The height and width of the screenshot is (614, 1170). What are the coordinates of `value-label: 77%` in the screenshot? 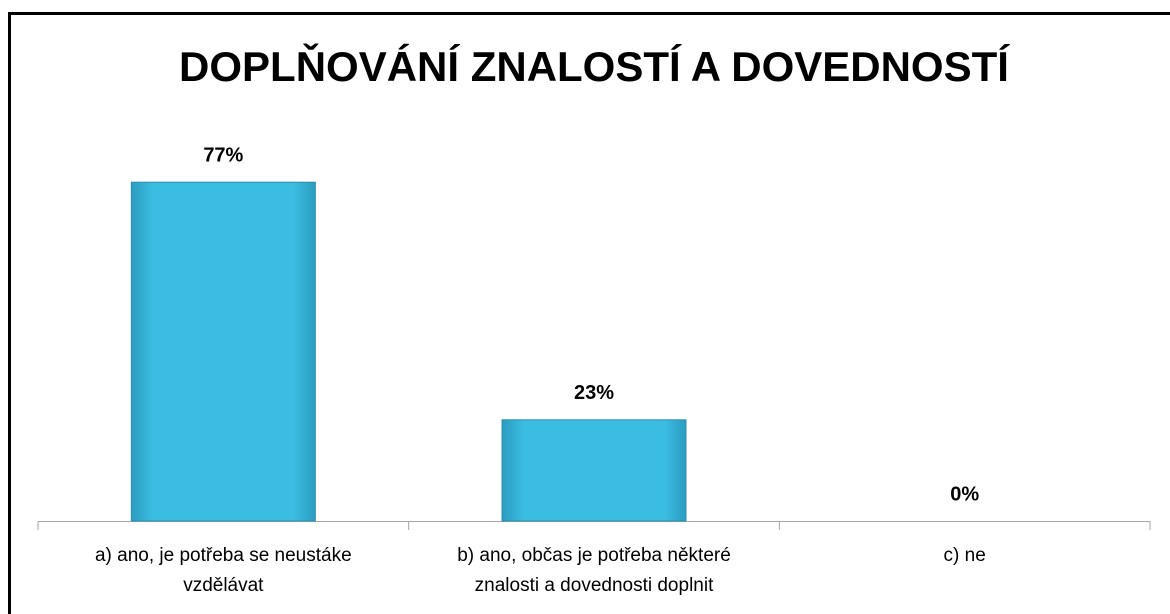 It's located at (223, 155).